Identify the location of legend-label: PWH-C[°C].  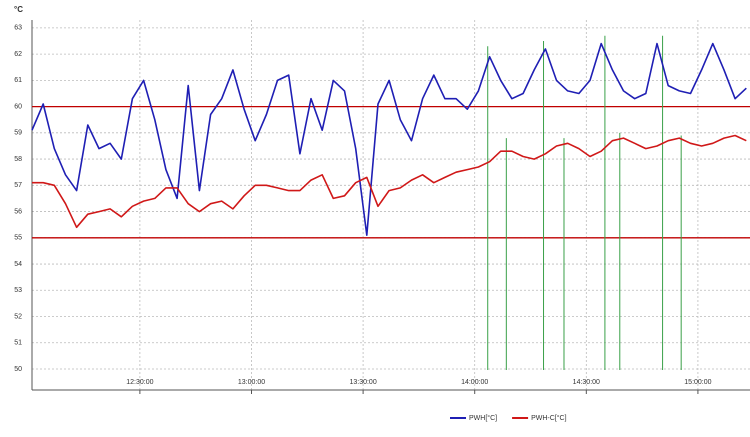
(549, 418).